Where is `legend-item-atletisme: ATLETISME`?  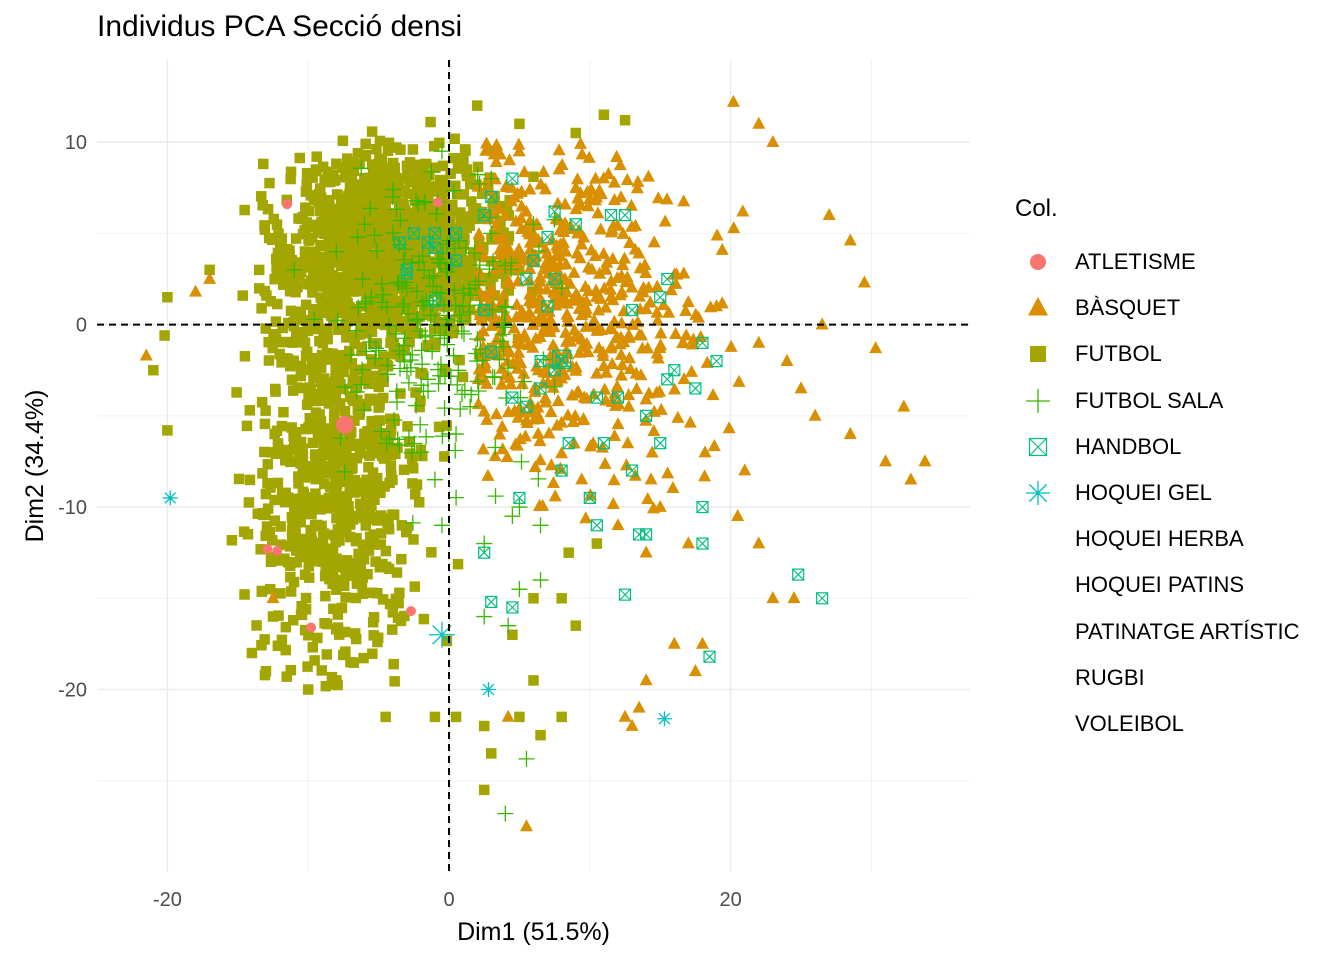 legend-item-atletisme: ATLETISME is located at coordinates (1157, 262).